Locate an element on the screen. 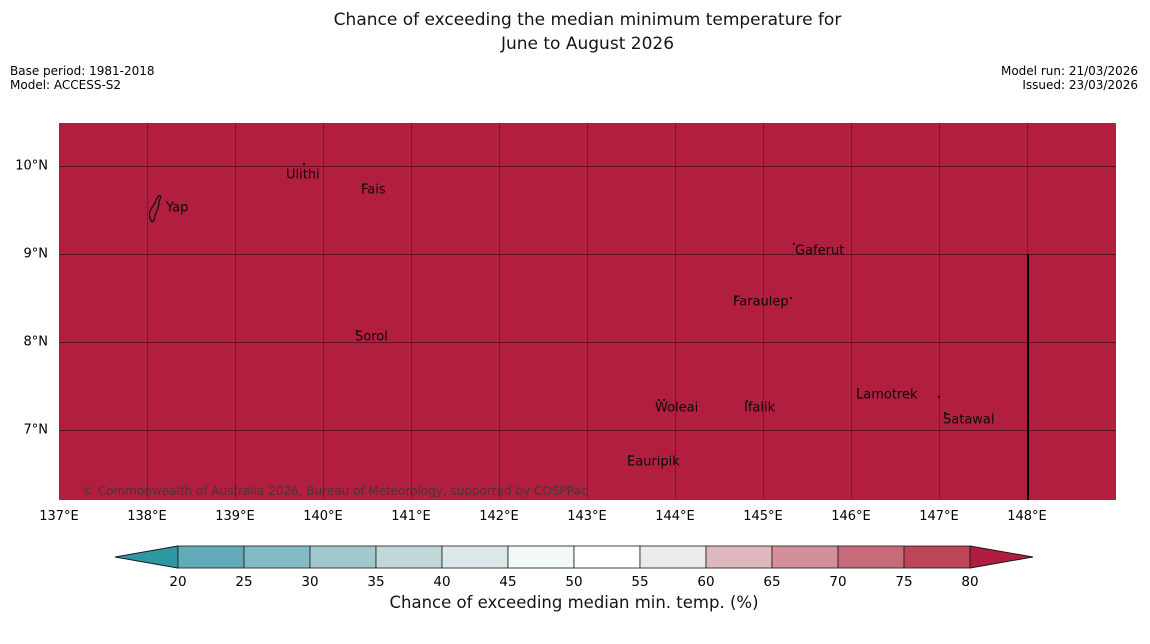 This screenshot has width=1150, height=644. x-axis-tick-label: 138°E is located at coordinates (147, 516).